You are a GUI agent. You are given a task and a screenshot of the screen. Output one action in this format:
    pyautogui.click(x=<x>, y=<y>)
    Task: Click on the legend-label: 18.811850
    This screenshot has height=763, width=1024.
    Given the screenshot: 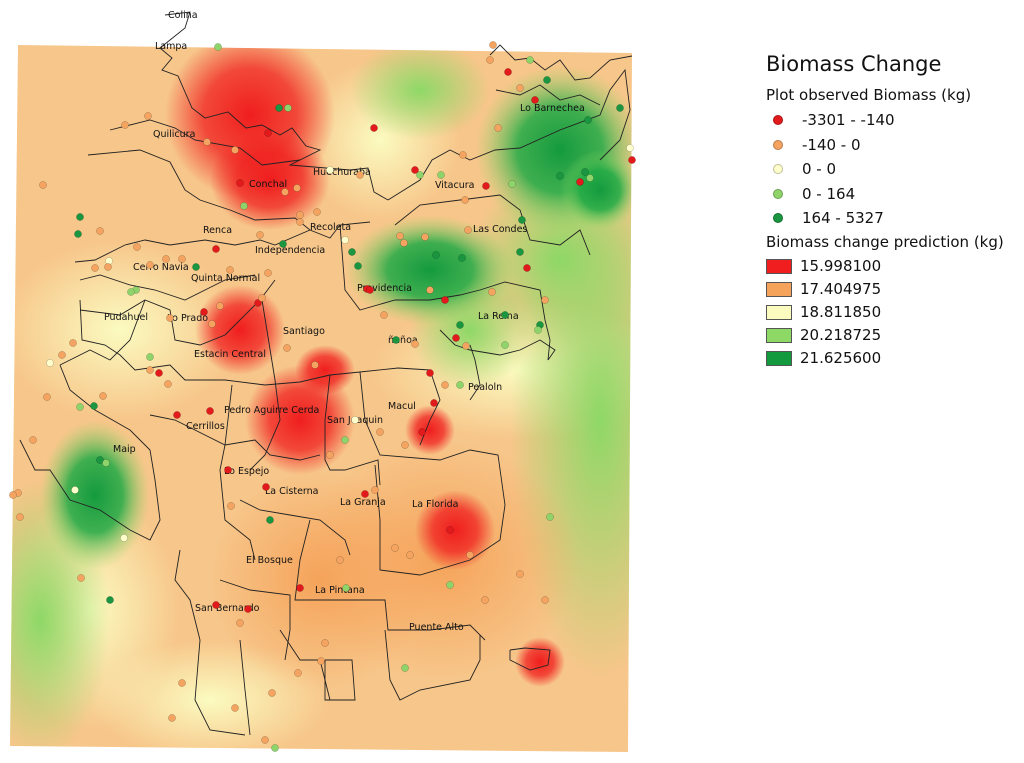 What is the action you would take?
    pyautogui.click(x=841, y=312)
    